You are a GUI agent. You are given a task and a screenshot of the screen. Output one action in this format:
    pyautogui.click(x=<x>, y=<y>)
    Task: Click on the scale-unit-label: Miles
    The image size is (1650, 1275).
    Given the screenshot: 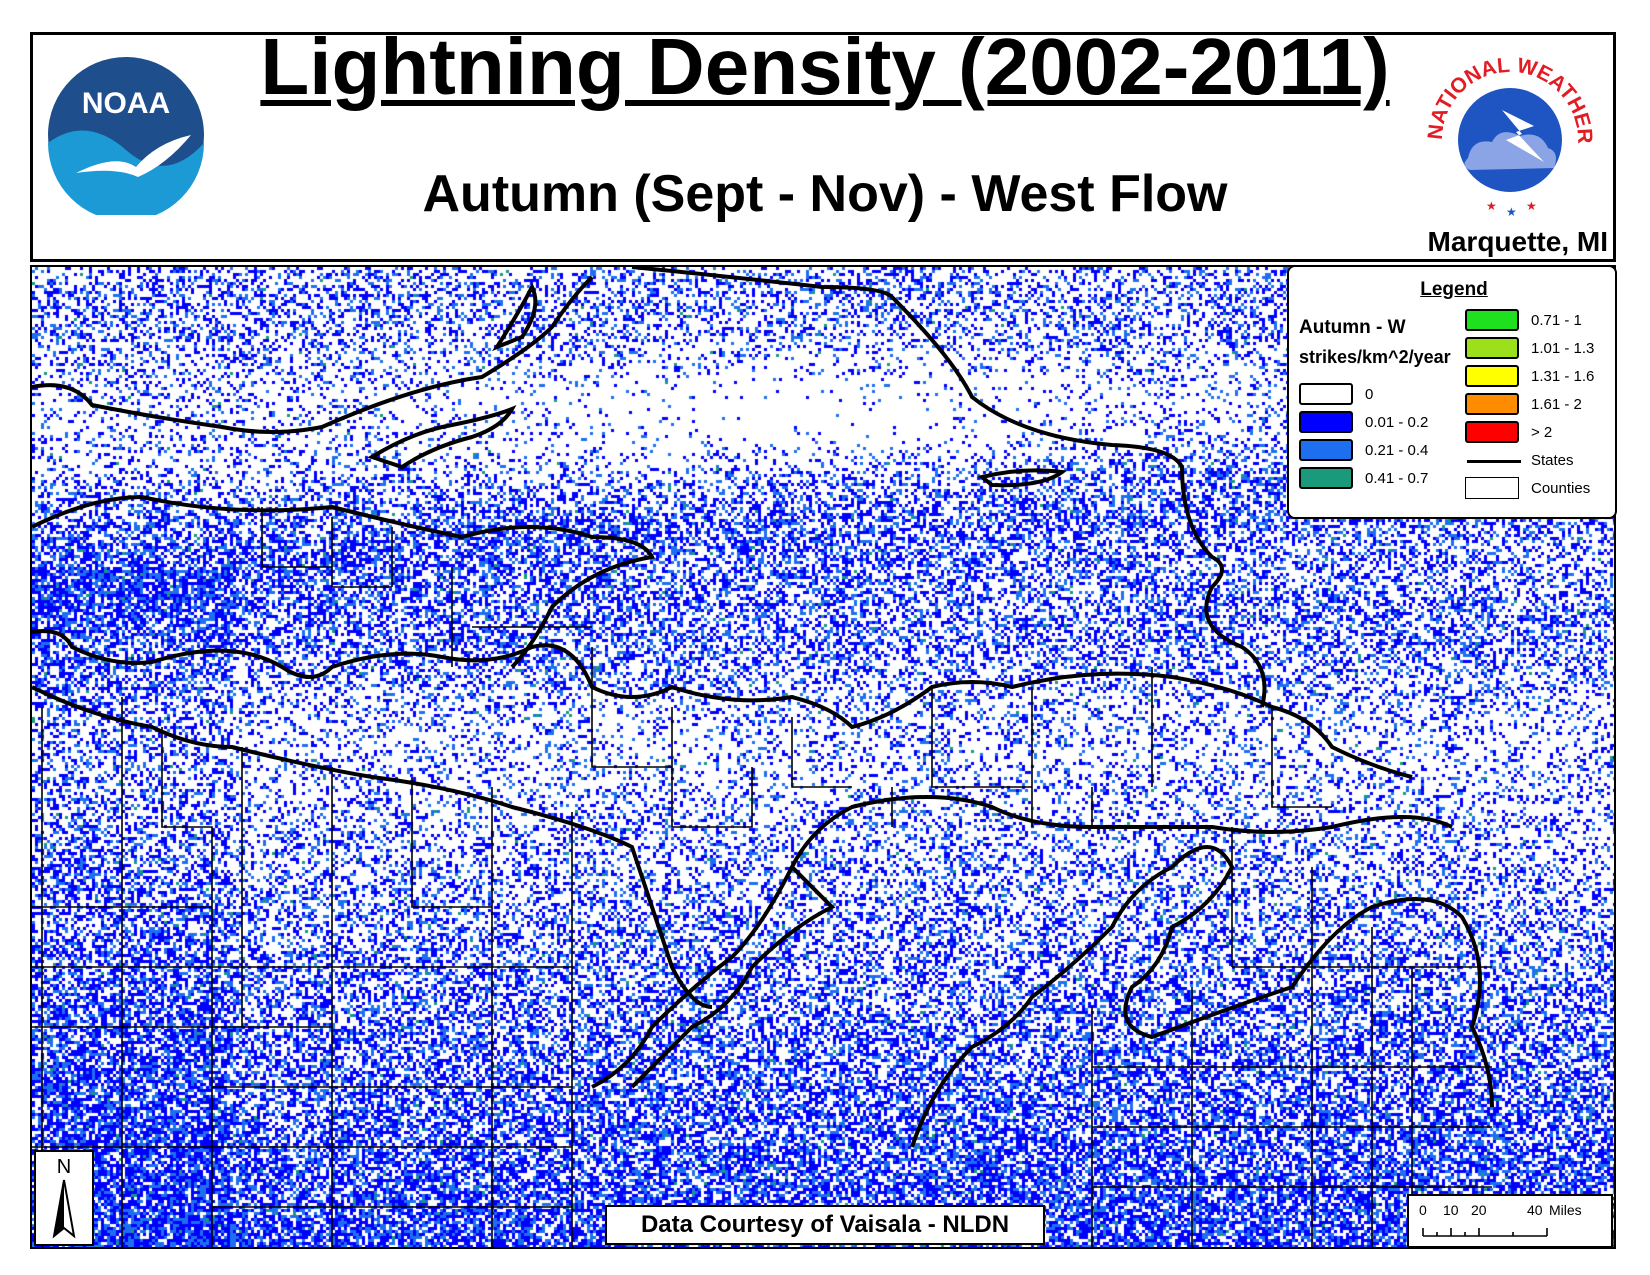 What is the action you would take?
    pyautogui.click(x=1565, y=1210)
    